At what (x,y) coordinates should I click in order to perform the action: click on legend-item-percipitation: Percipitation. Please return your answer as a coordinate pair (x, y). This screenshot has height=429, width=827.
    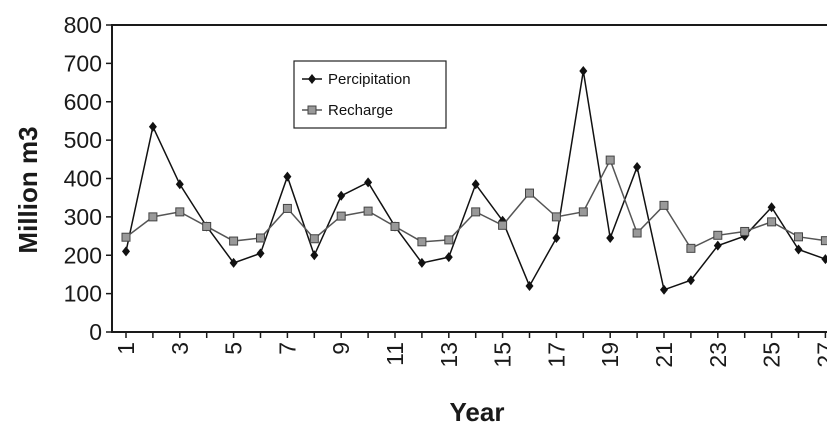
    Looking at the image, I should click on (356, 79).